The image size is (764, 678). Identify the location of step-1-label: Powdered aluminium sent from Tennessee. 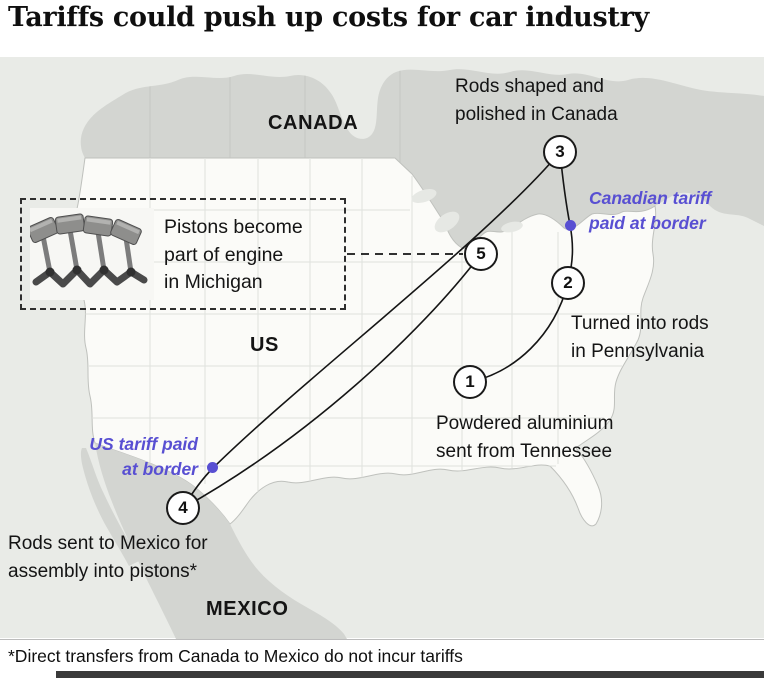
(525, 437).